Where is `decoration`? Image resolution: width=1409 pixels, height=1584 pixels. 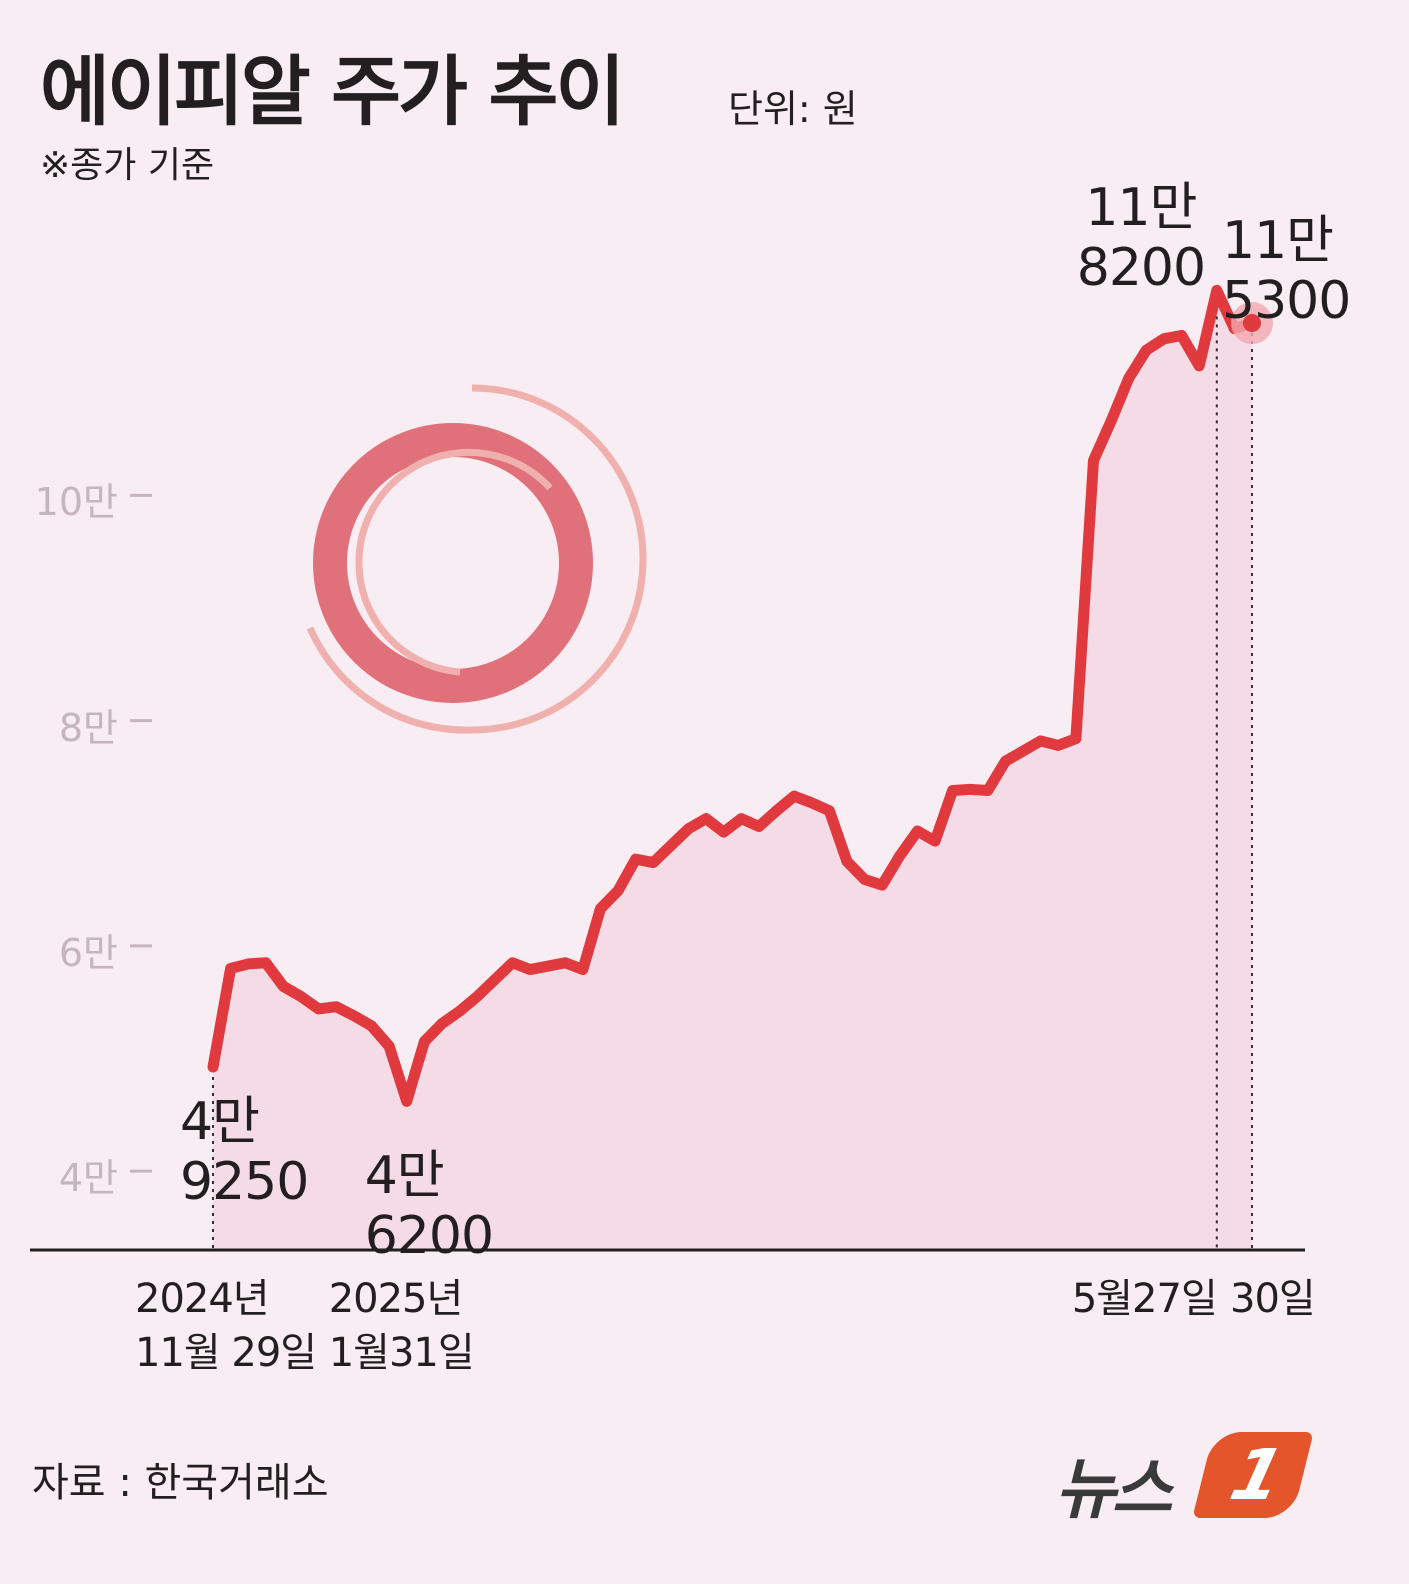 decoration is located at coordinates (476, 559).